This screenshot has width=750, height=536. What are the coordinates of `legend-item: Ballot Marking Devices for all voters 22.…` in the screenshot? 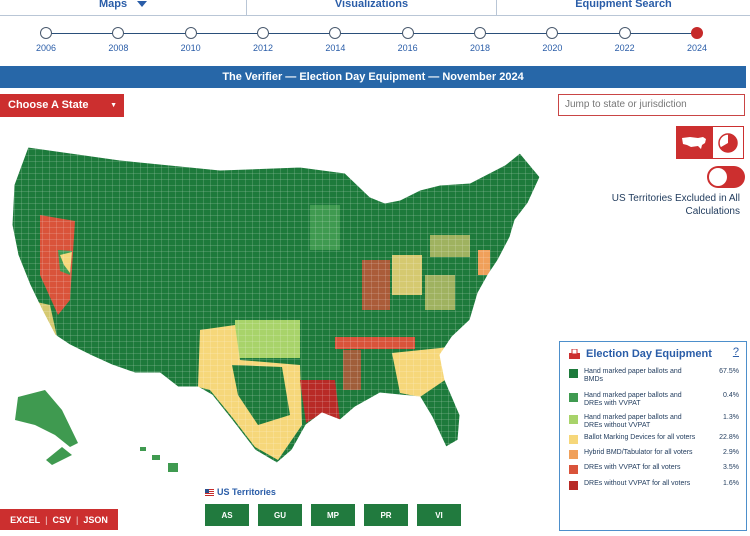 It's located at (654, 439).